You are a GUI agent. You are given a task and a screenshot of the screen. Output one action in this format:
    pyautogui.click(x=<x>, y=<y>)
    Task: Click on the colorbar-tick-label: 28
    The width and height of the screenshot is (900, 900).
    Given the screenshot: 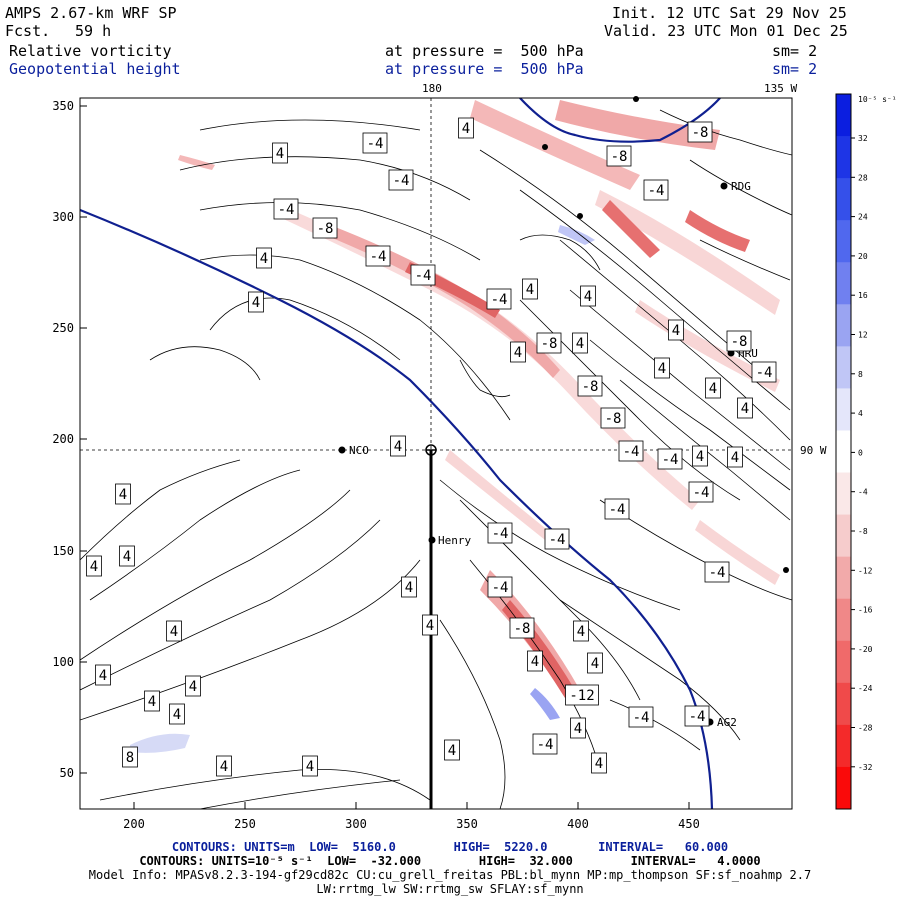 What is the action you would take?
    pyautogui.click(x=863, y=177)
    